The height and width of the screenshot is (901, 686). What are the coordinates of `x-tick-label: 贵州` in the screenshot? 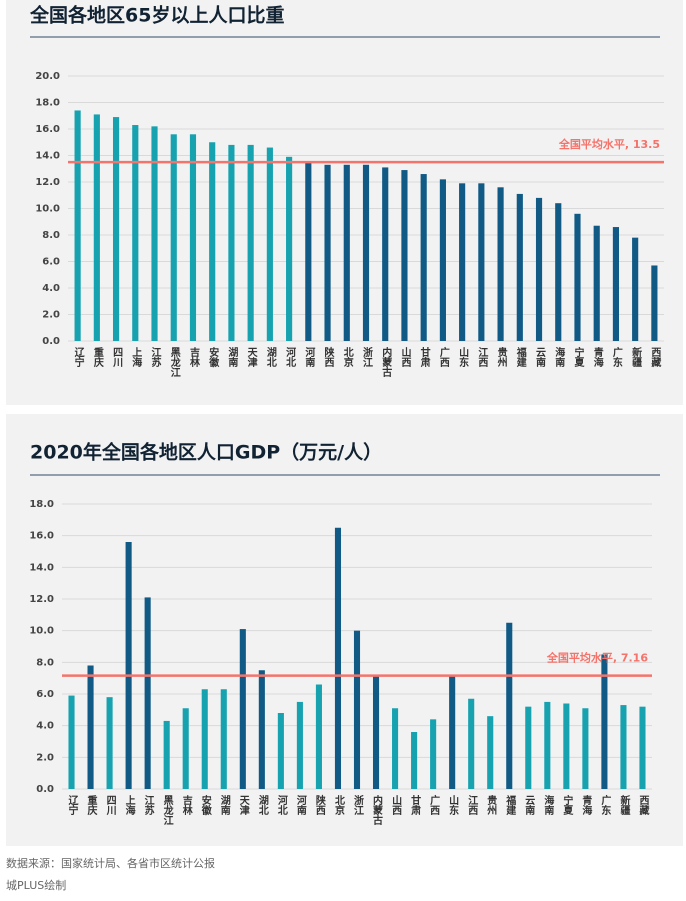 It's located at (491, 805).